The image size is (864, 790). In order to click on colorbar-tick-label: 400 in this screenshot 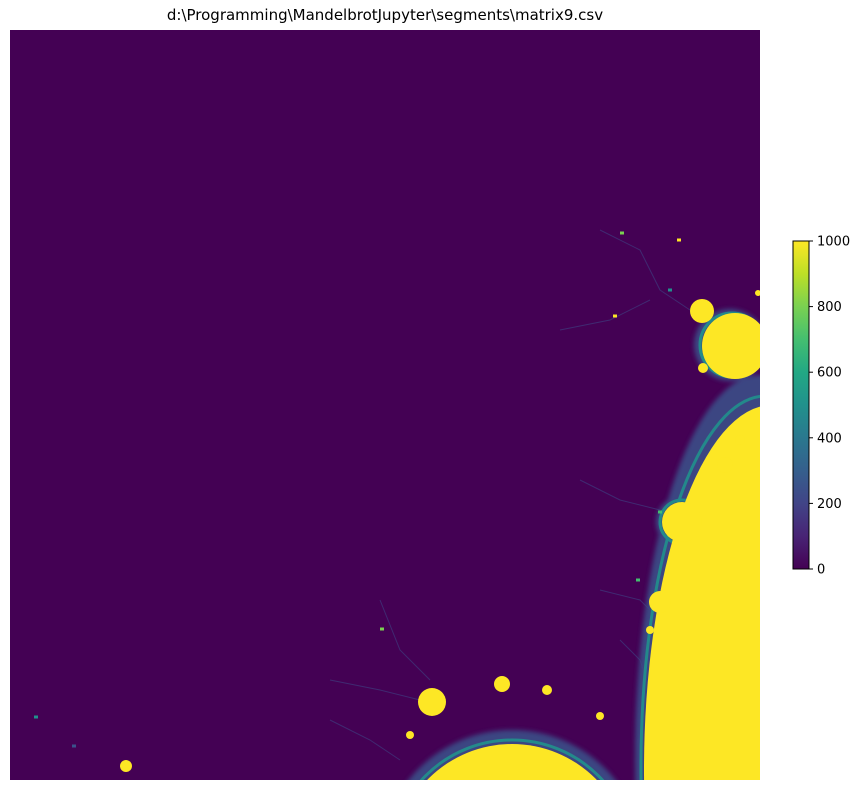, I will do `click(829, 438)`.